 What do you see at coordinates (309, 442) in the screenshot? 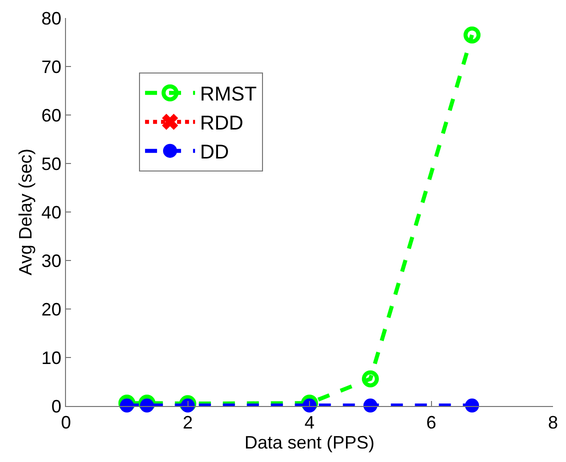
I see `x-axis-title: Data sent (PPS)` at bounding box center [309, 442].